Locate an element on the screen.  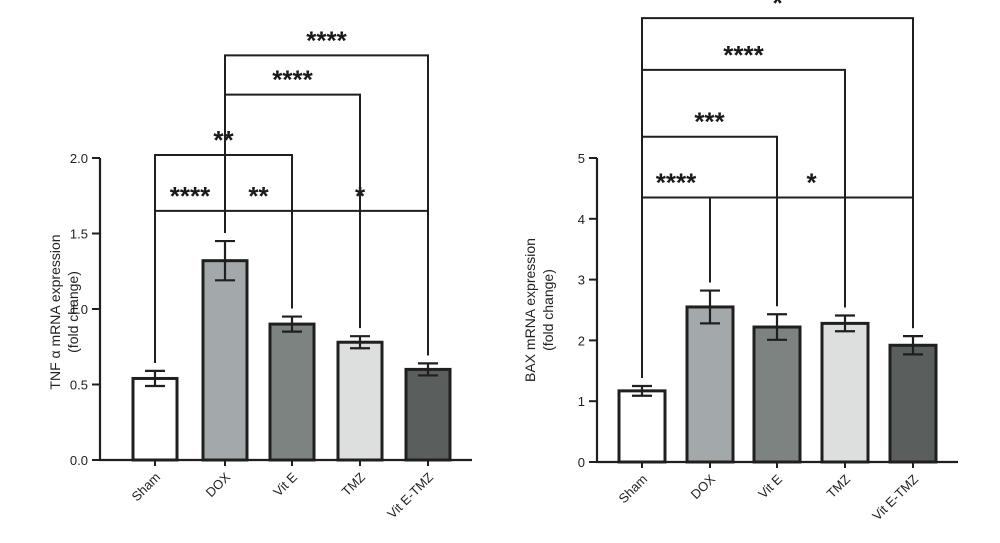
bax-y-tick-label: 0 is located at coordinates (581, 462).